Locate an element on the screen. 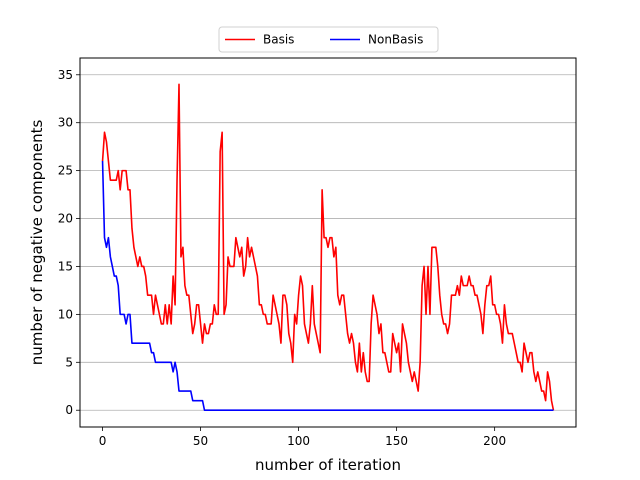 This screenshot has width=640, height=480. legend-label-nonbasis: NonBasis is located at coordinates (395, 40).